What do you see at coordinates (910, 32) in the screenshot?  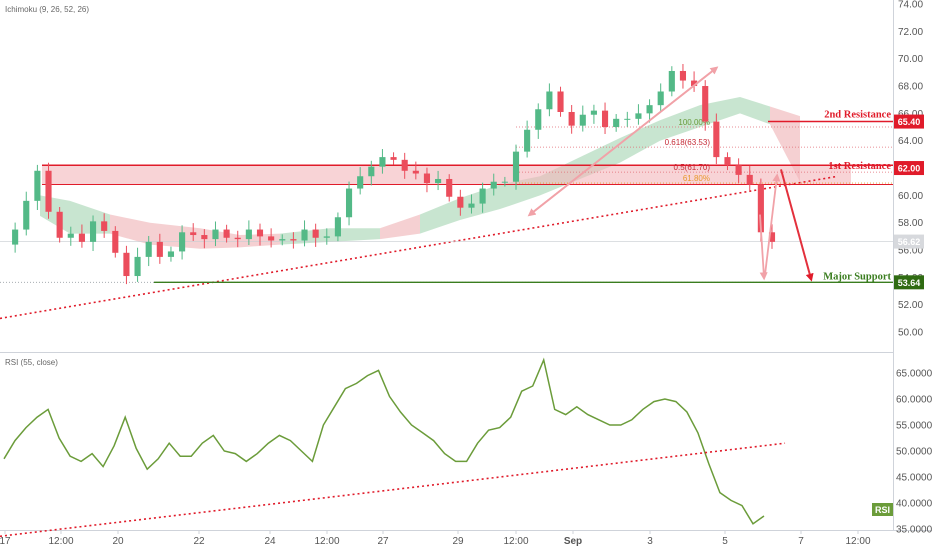 I see `price-axis-tick: 72.00` at bounding box center [910, 32].